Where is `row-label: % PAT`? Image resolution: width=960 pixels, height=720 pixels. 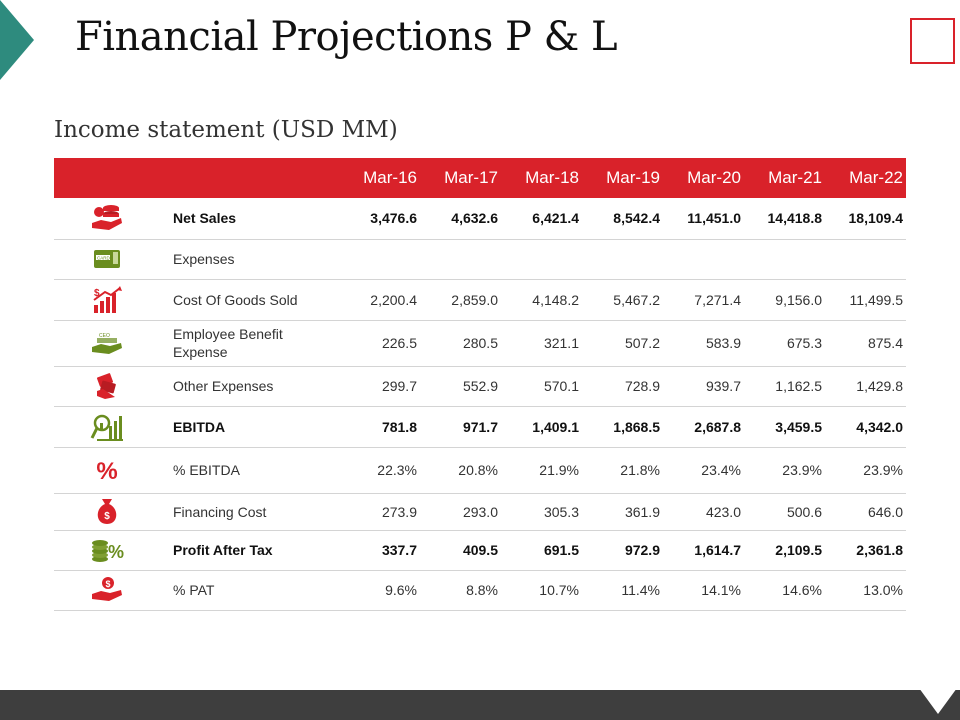 row-label: % PAT is located at coordinates (249, 590).